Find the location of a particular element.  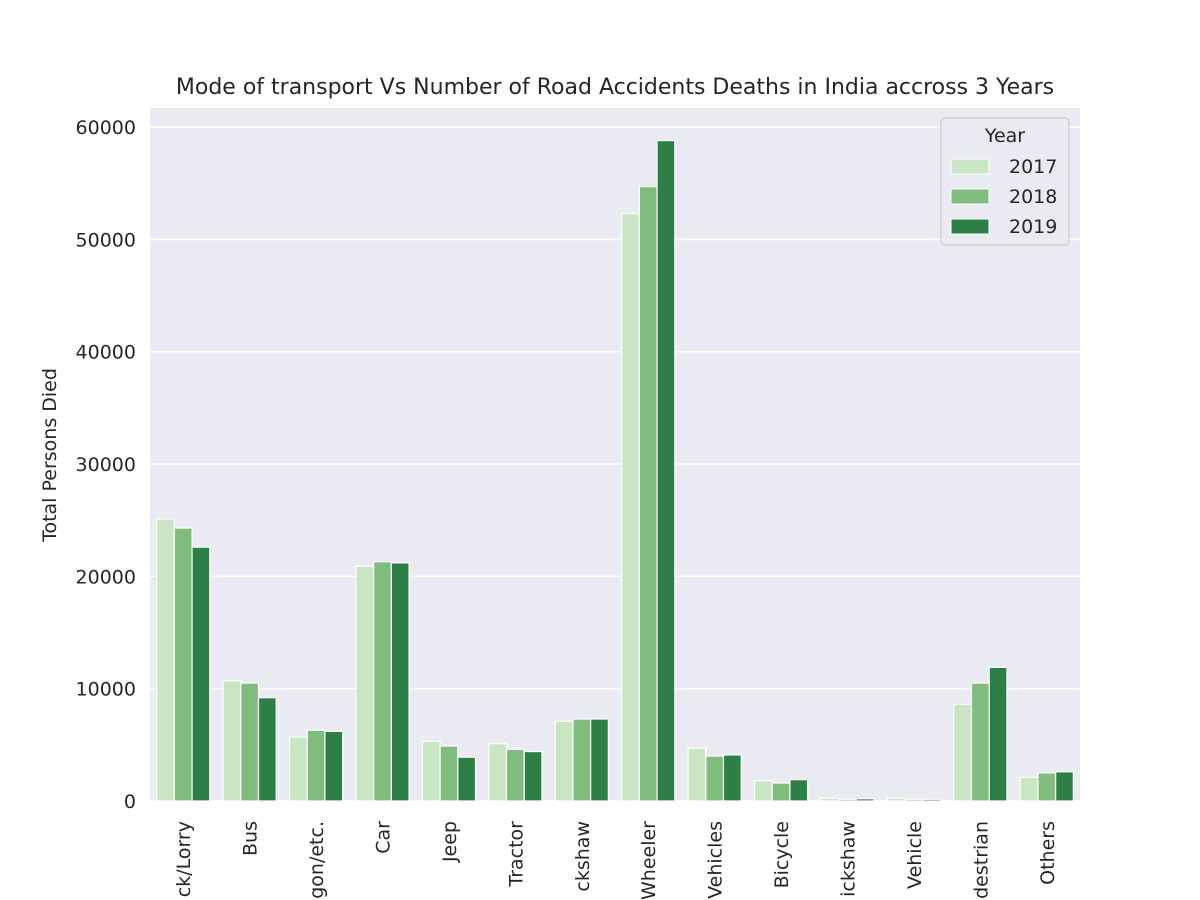

x-tick-label: ck/Lorry is located at coordinates (184, 859).